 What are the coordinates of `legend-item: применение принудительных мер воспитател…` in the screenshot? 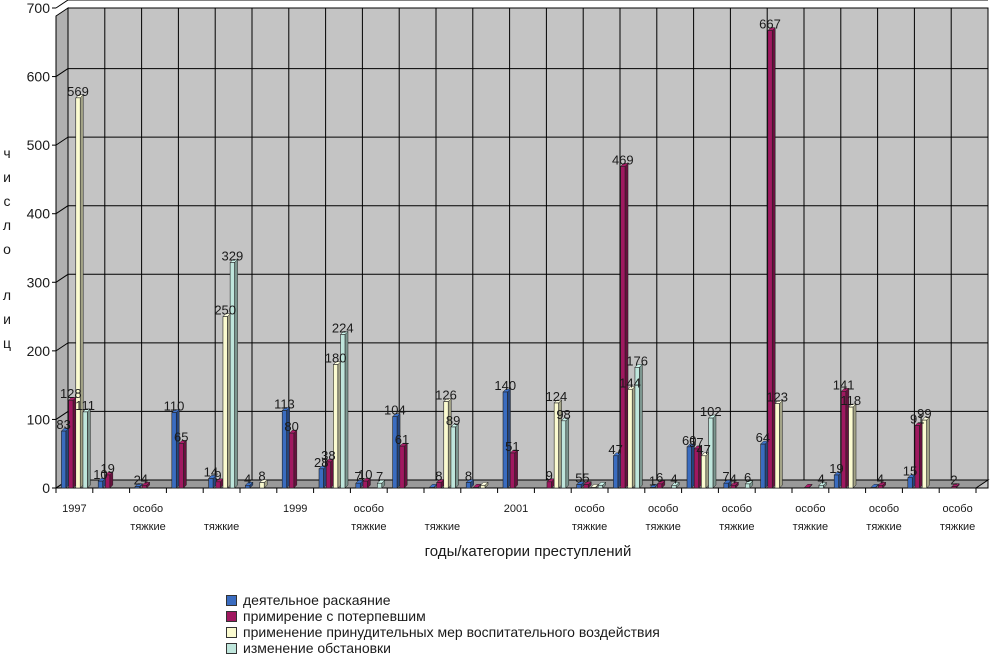 It's located at (443, 632).